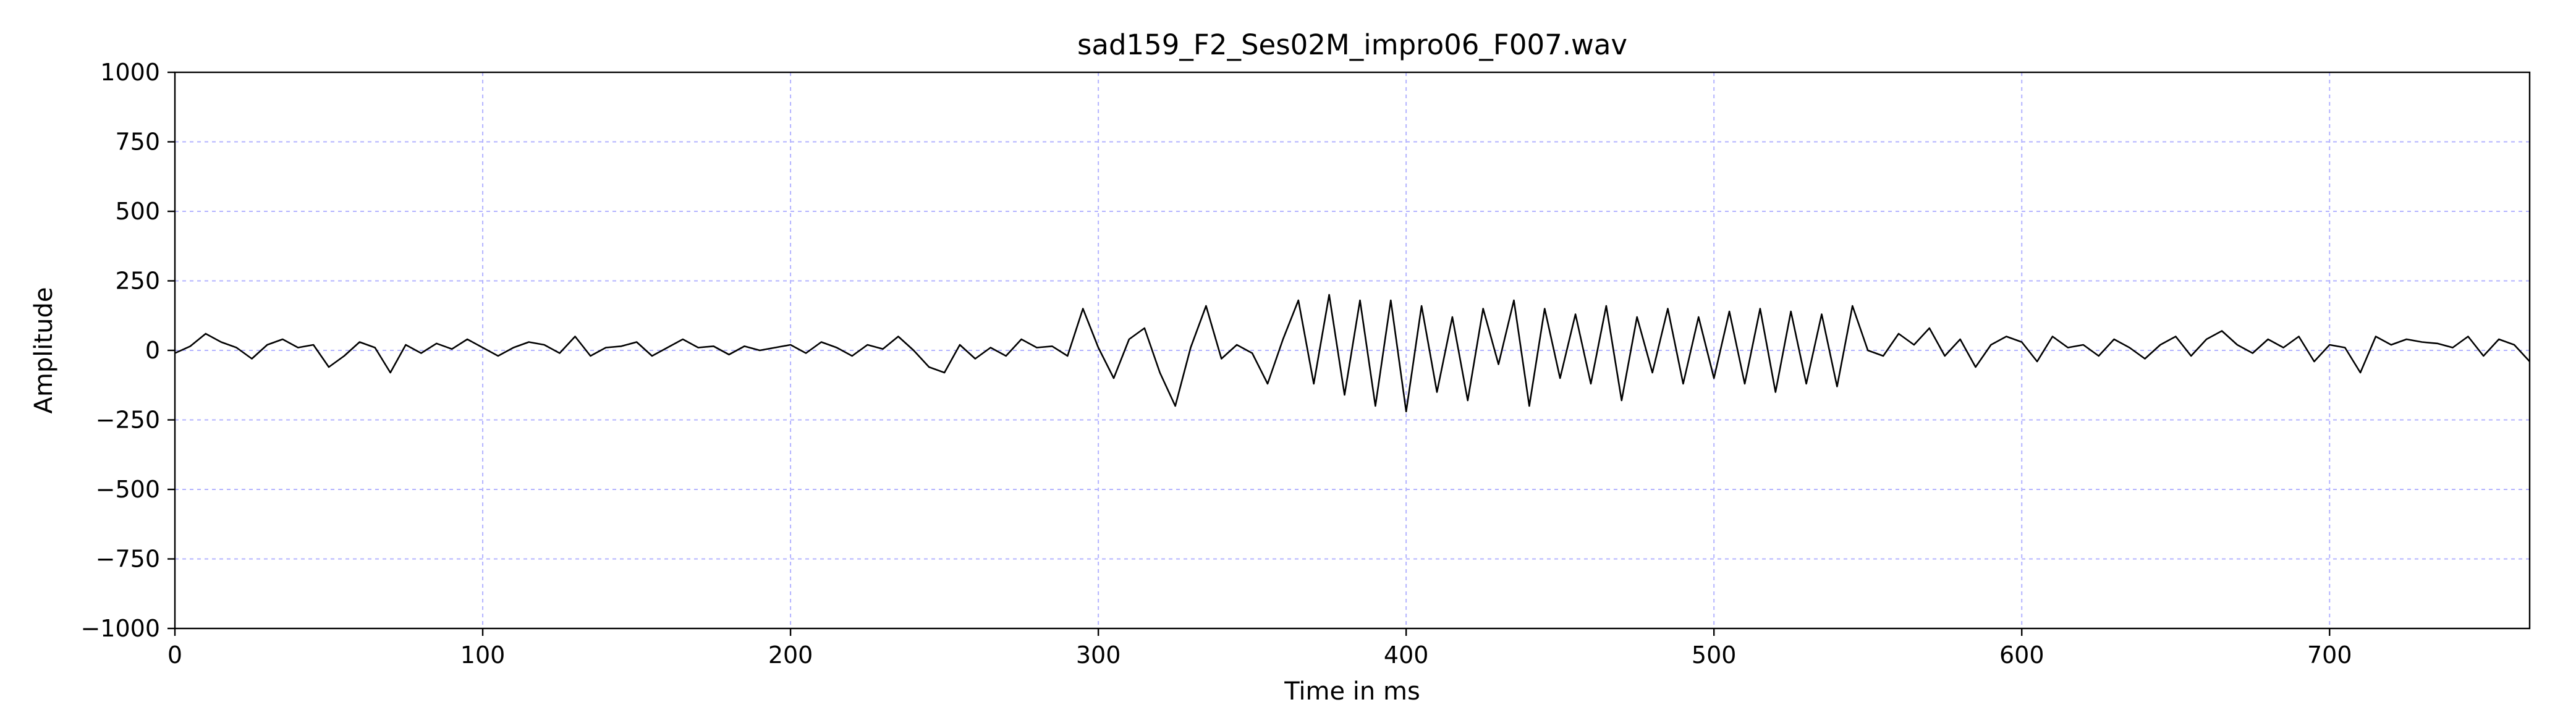  I want to click on y-tick-label: −500, so click(128, 490).